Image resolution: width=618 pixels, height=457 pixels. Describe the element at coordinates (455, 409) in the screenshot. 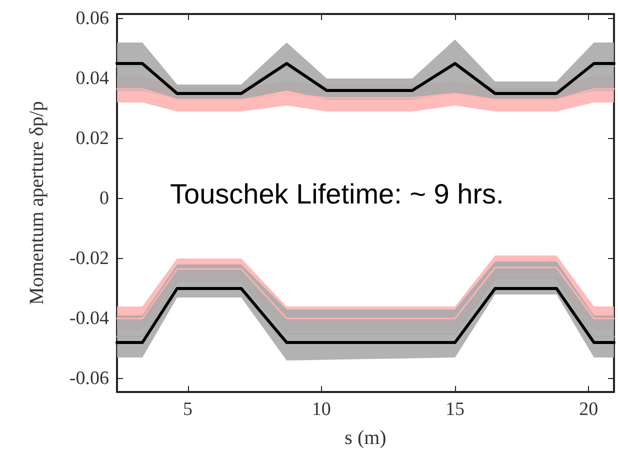

I see `x-tick-label: 15` at that location.